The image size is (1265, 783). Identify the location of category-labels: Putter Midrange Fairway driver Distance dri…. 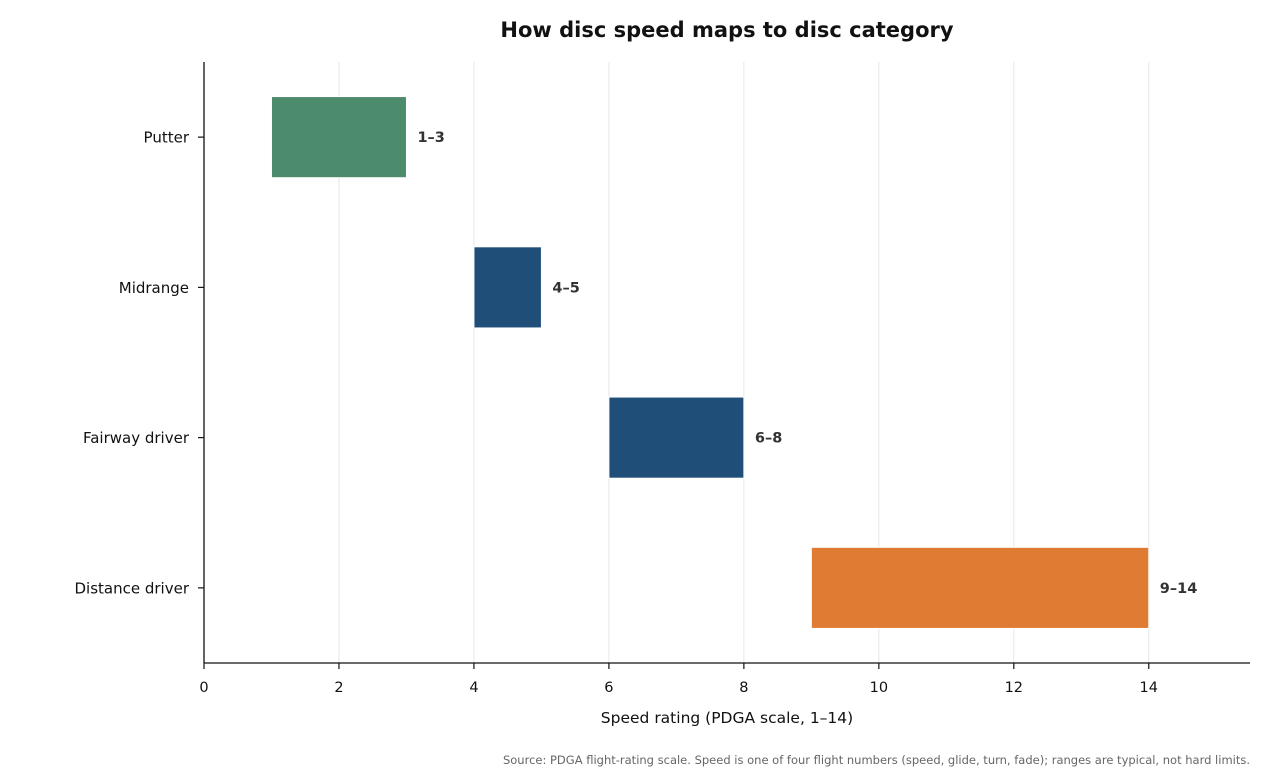
(139, 363).